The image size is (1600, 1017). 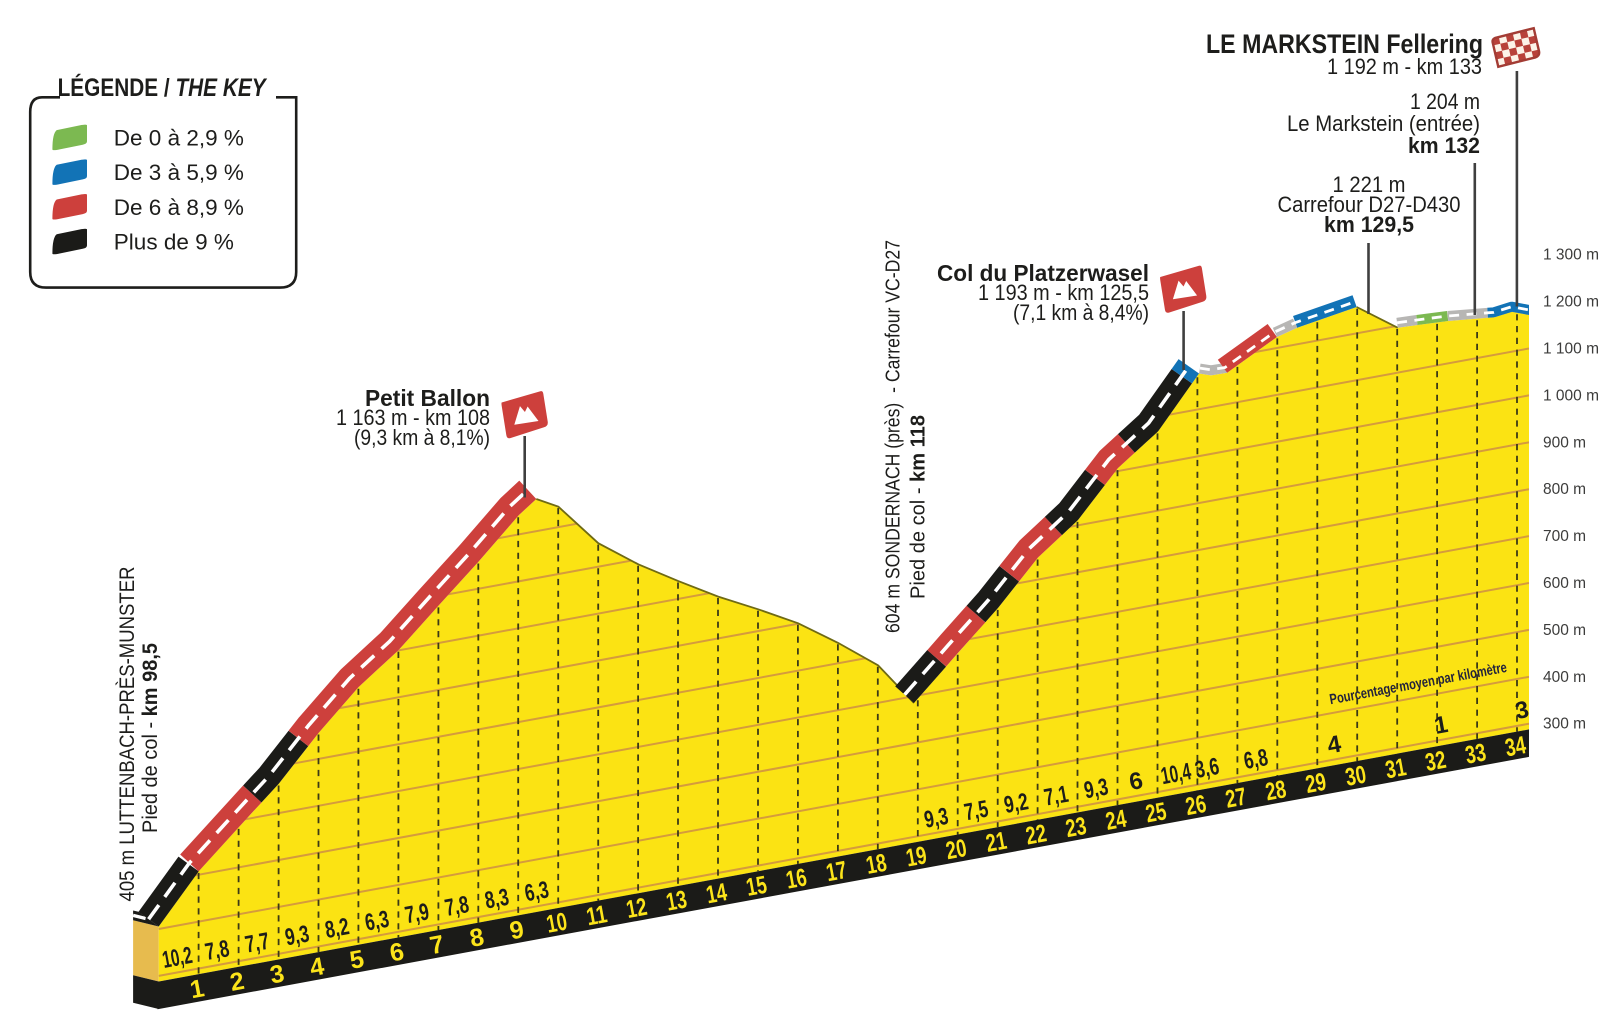 What do you see at coordinates (596, 915) in the screenshot?
I see `svg-text: 11` at bounding box center [596, 915].